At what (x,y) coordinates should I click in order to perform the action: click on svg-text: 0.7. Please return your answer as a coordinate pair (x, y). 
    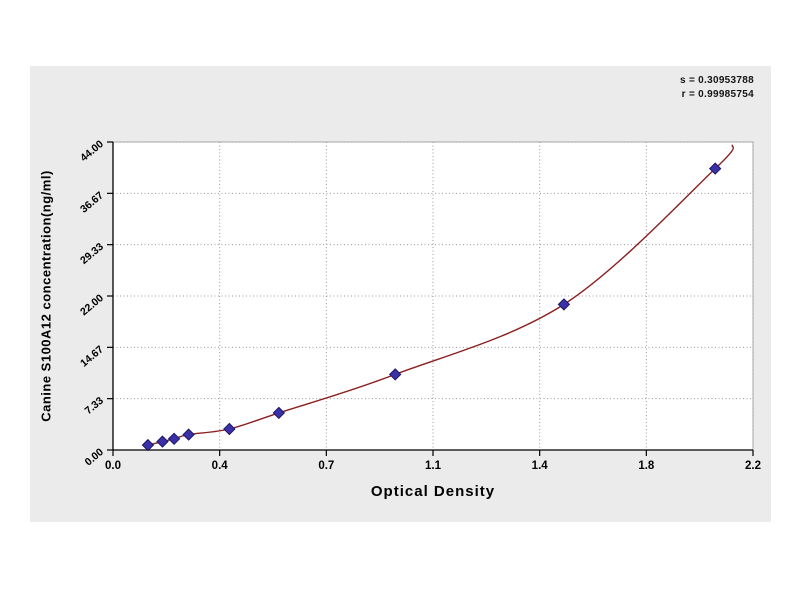
    Looking at the image, I should click on (326, 466).